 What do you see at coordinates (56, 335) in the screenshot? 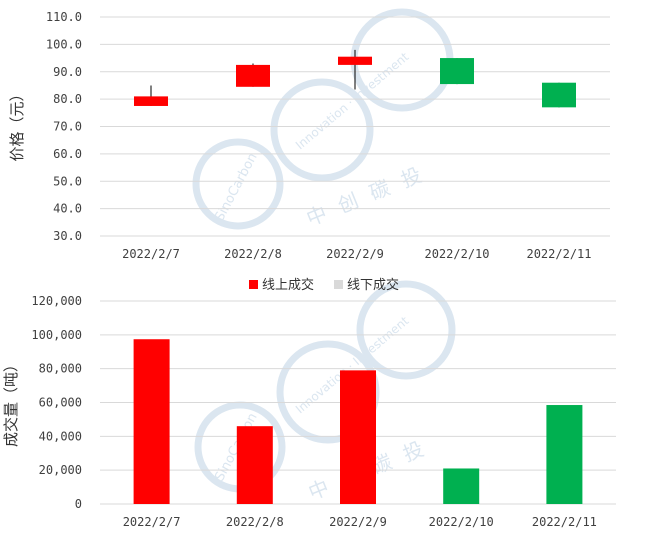
I see `y-tick-label: 100,000` at bounding box center [56, 335].